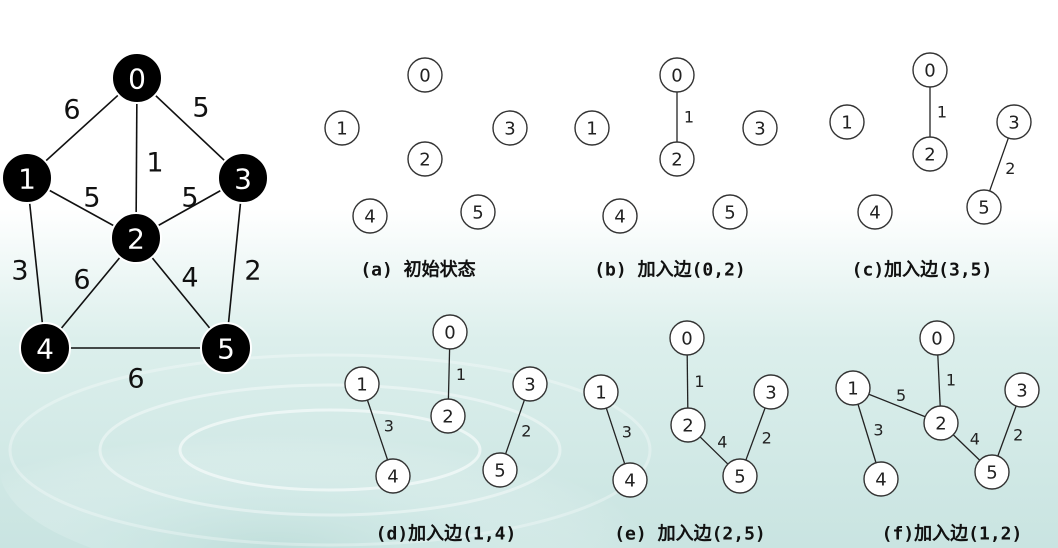 The image size is (1058, 548). What do you see at coordinates (154, 163) in the screenshot?
I see `edge-weight-0-2: 1` at bounding box center [154, 163].